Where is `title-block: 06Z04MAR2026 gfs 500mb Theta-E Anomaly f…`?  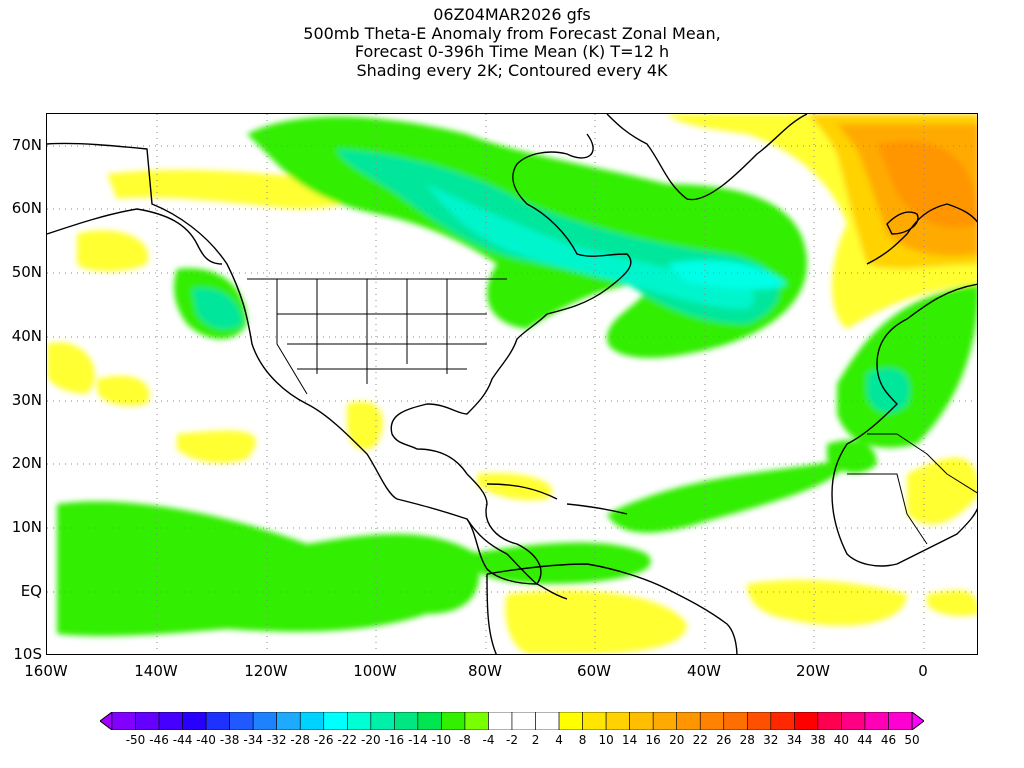
title-block: 06Z04MAR2026 gfs 500mb Theta-E Anomaly f… is located at coordinates (512, 42).